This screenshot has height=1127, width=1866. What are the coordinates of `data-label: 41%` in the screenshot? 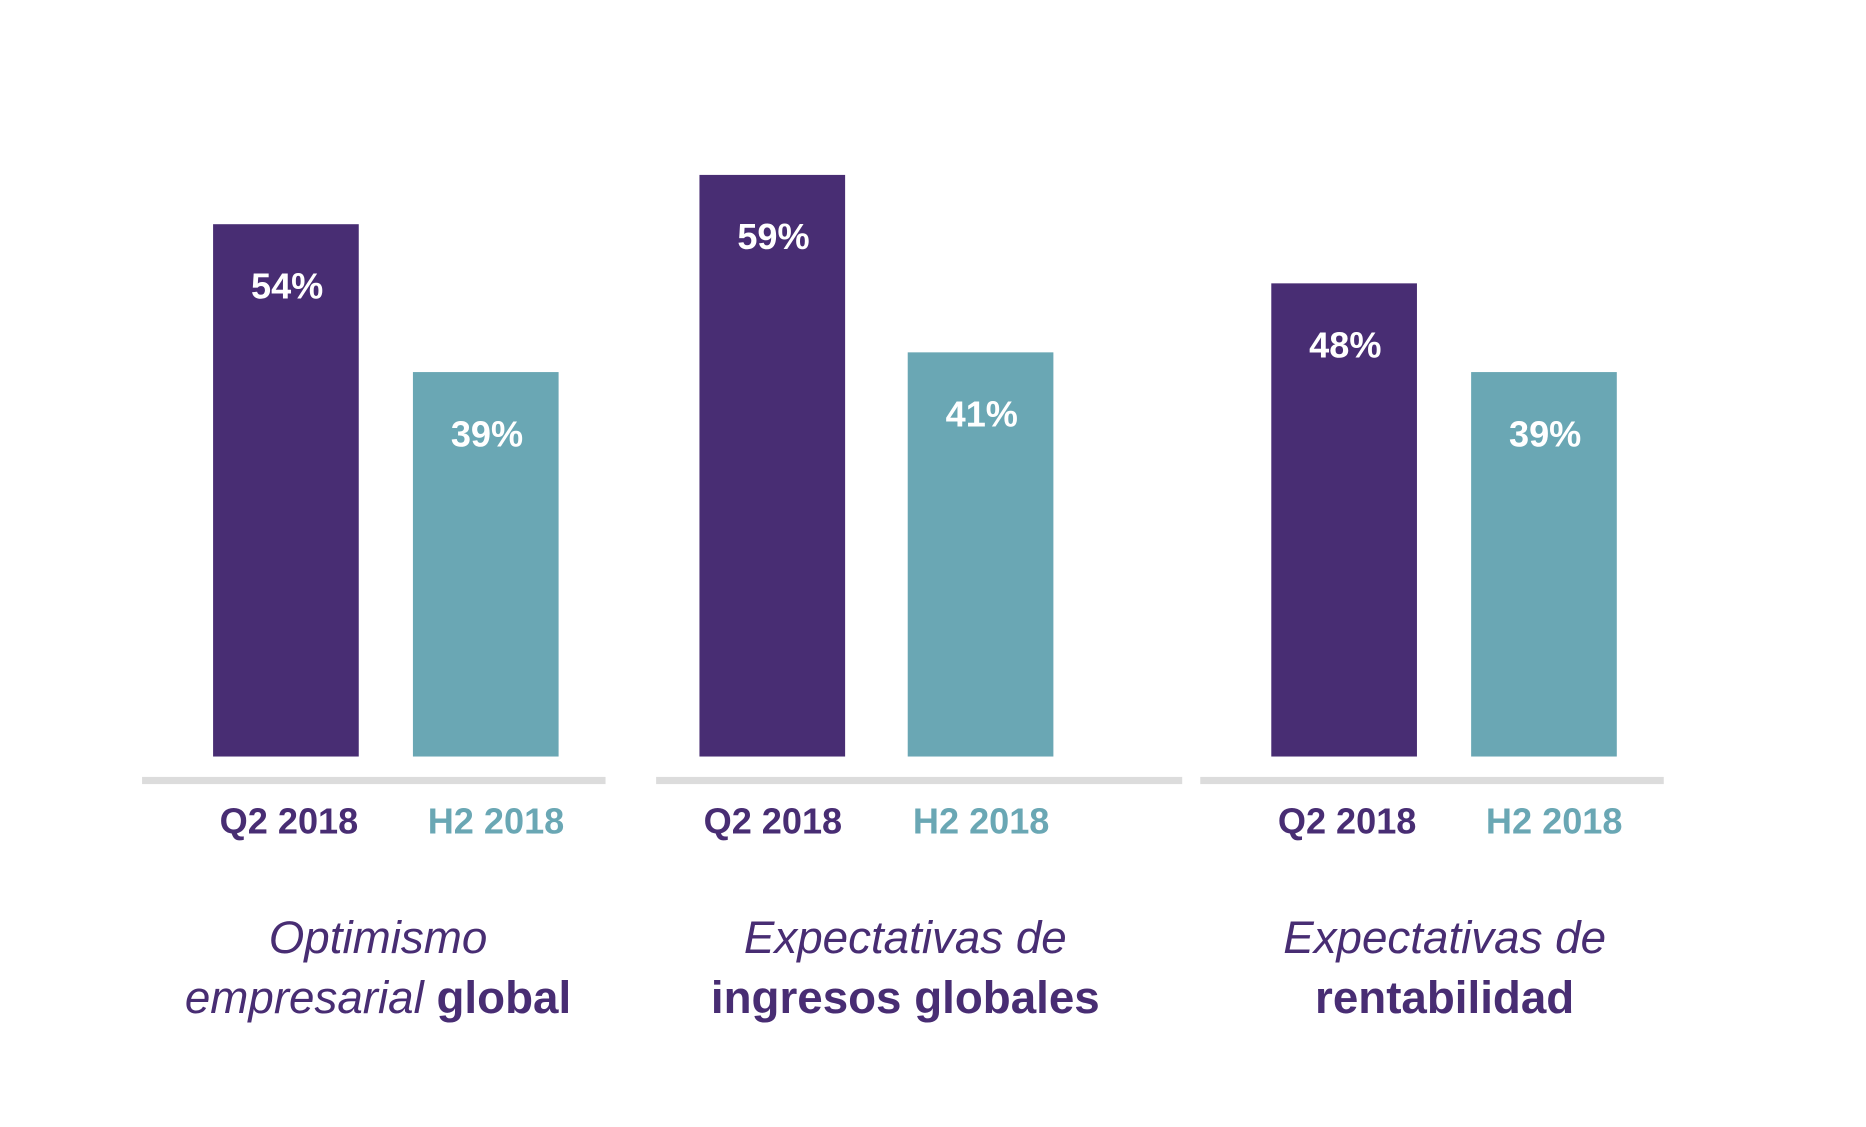 It's located at (982, 414).